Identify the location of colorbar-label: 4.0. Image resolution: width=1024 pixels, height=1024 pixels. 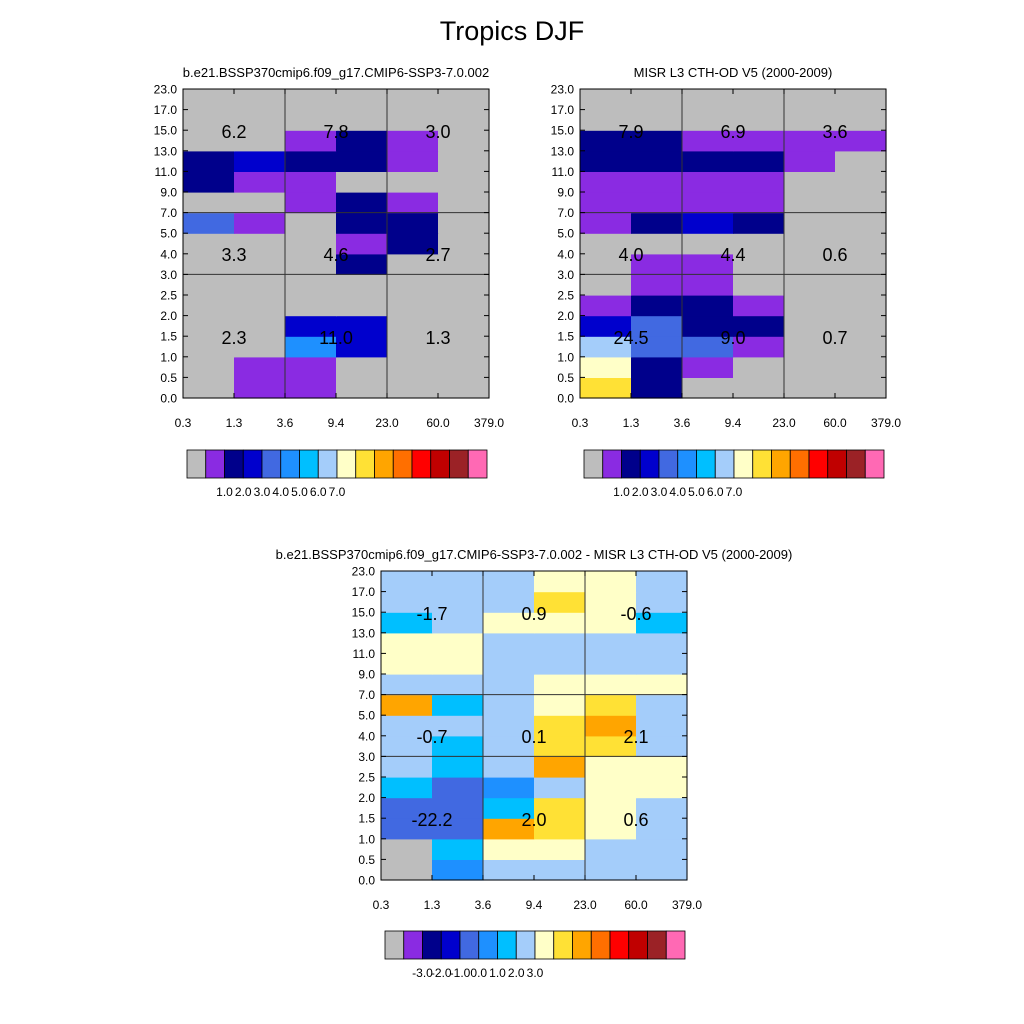
(677, 492).